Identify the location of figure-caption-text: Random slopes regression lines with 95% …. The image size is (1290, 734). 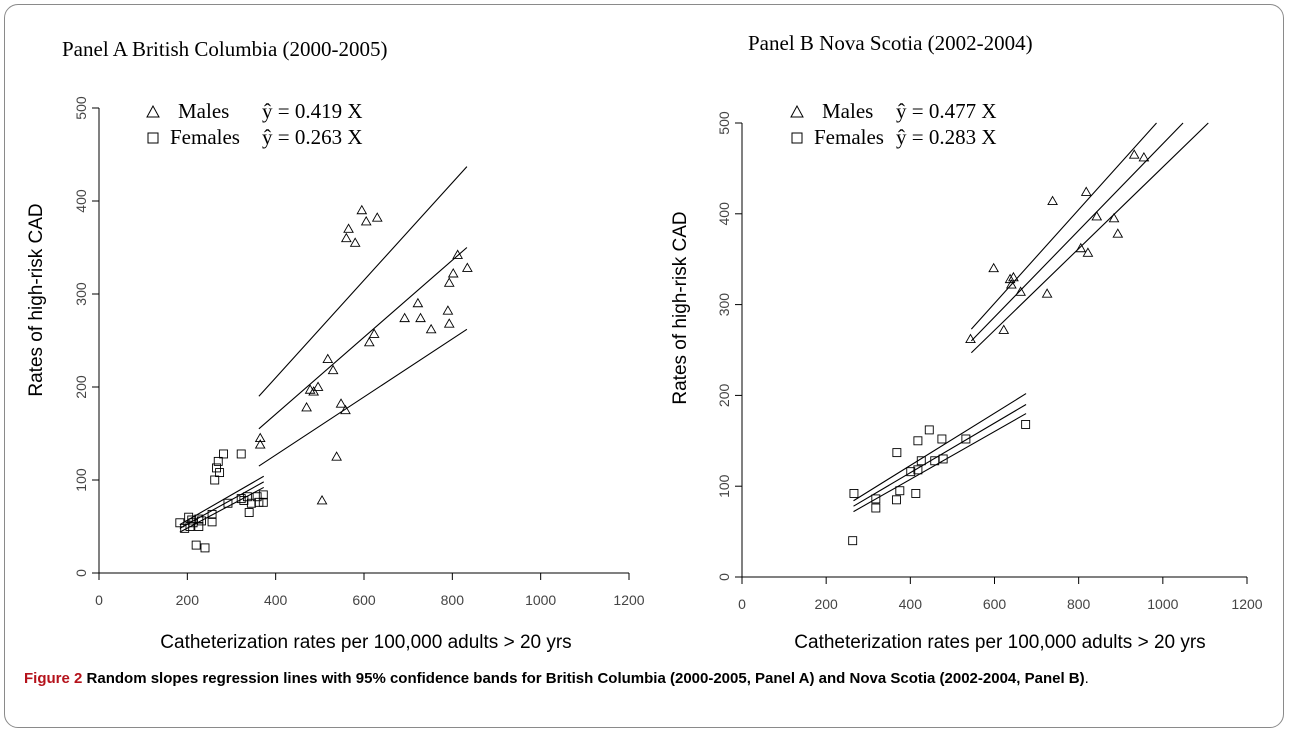
(585, 678).